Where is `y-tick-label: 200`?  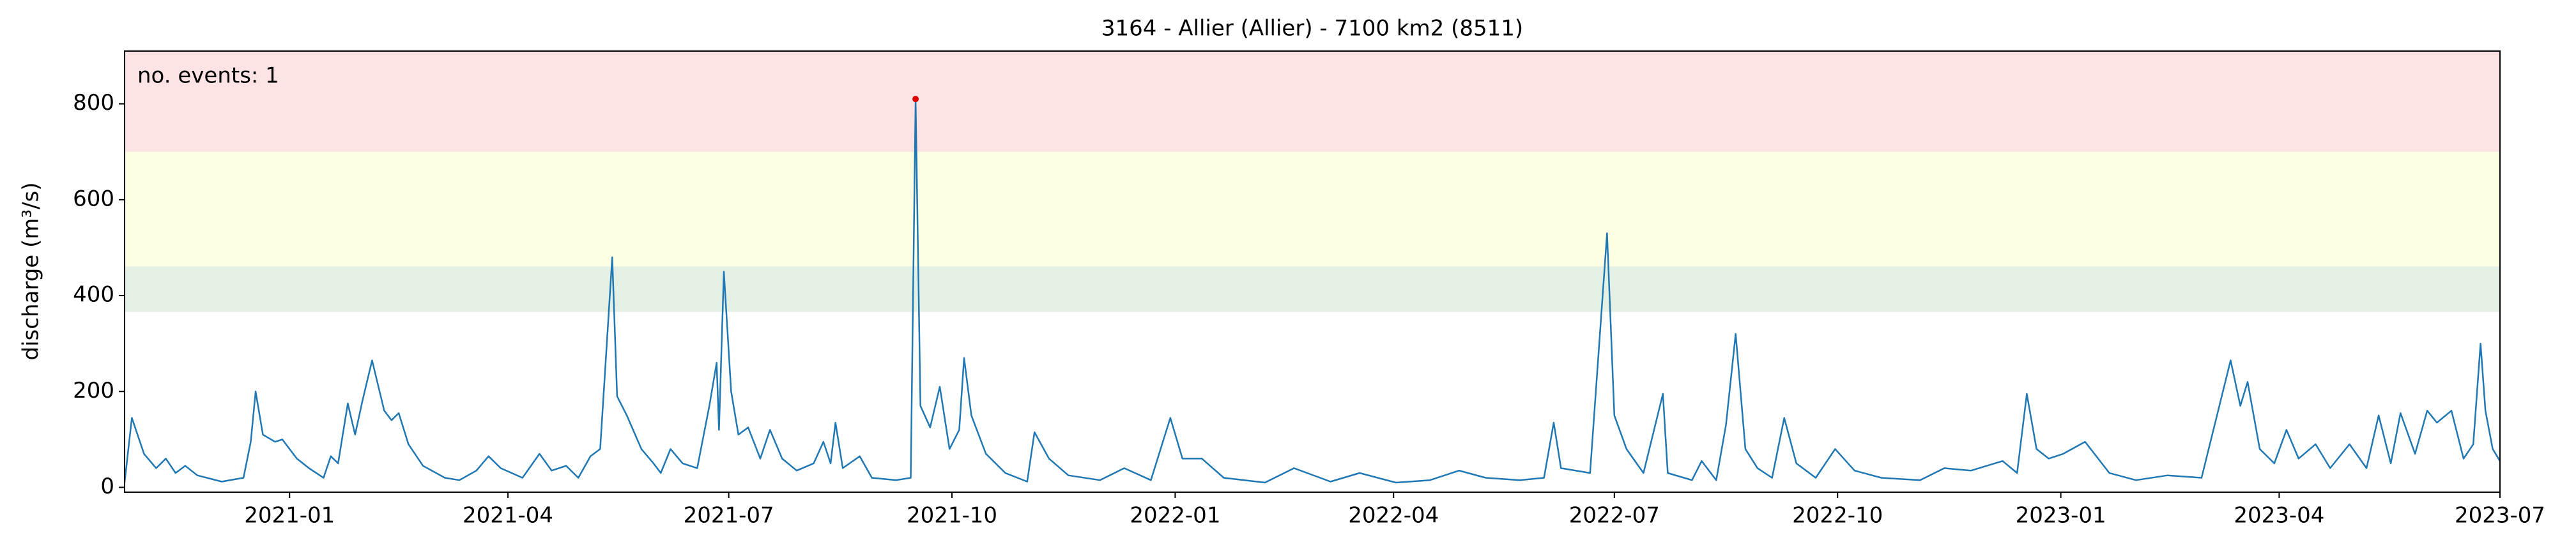 y-tick-label: 200 is located at coordinates (93, 390).